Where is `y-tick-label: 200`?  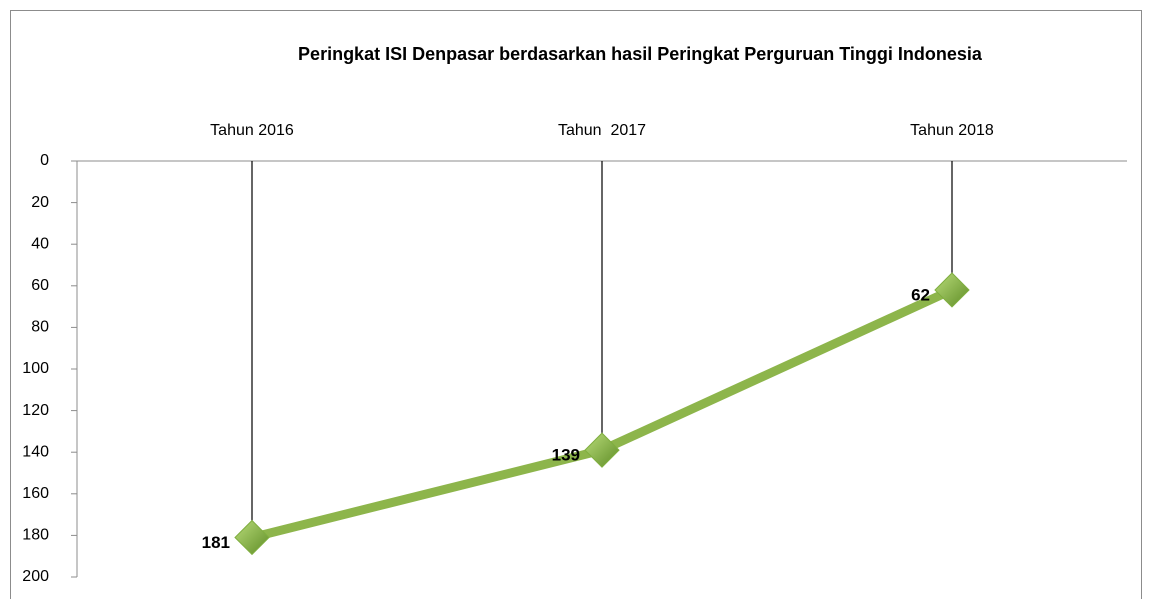
y-tick-label: 200 is located at coordinates (35, 576).